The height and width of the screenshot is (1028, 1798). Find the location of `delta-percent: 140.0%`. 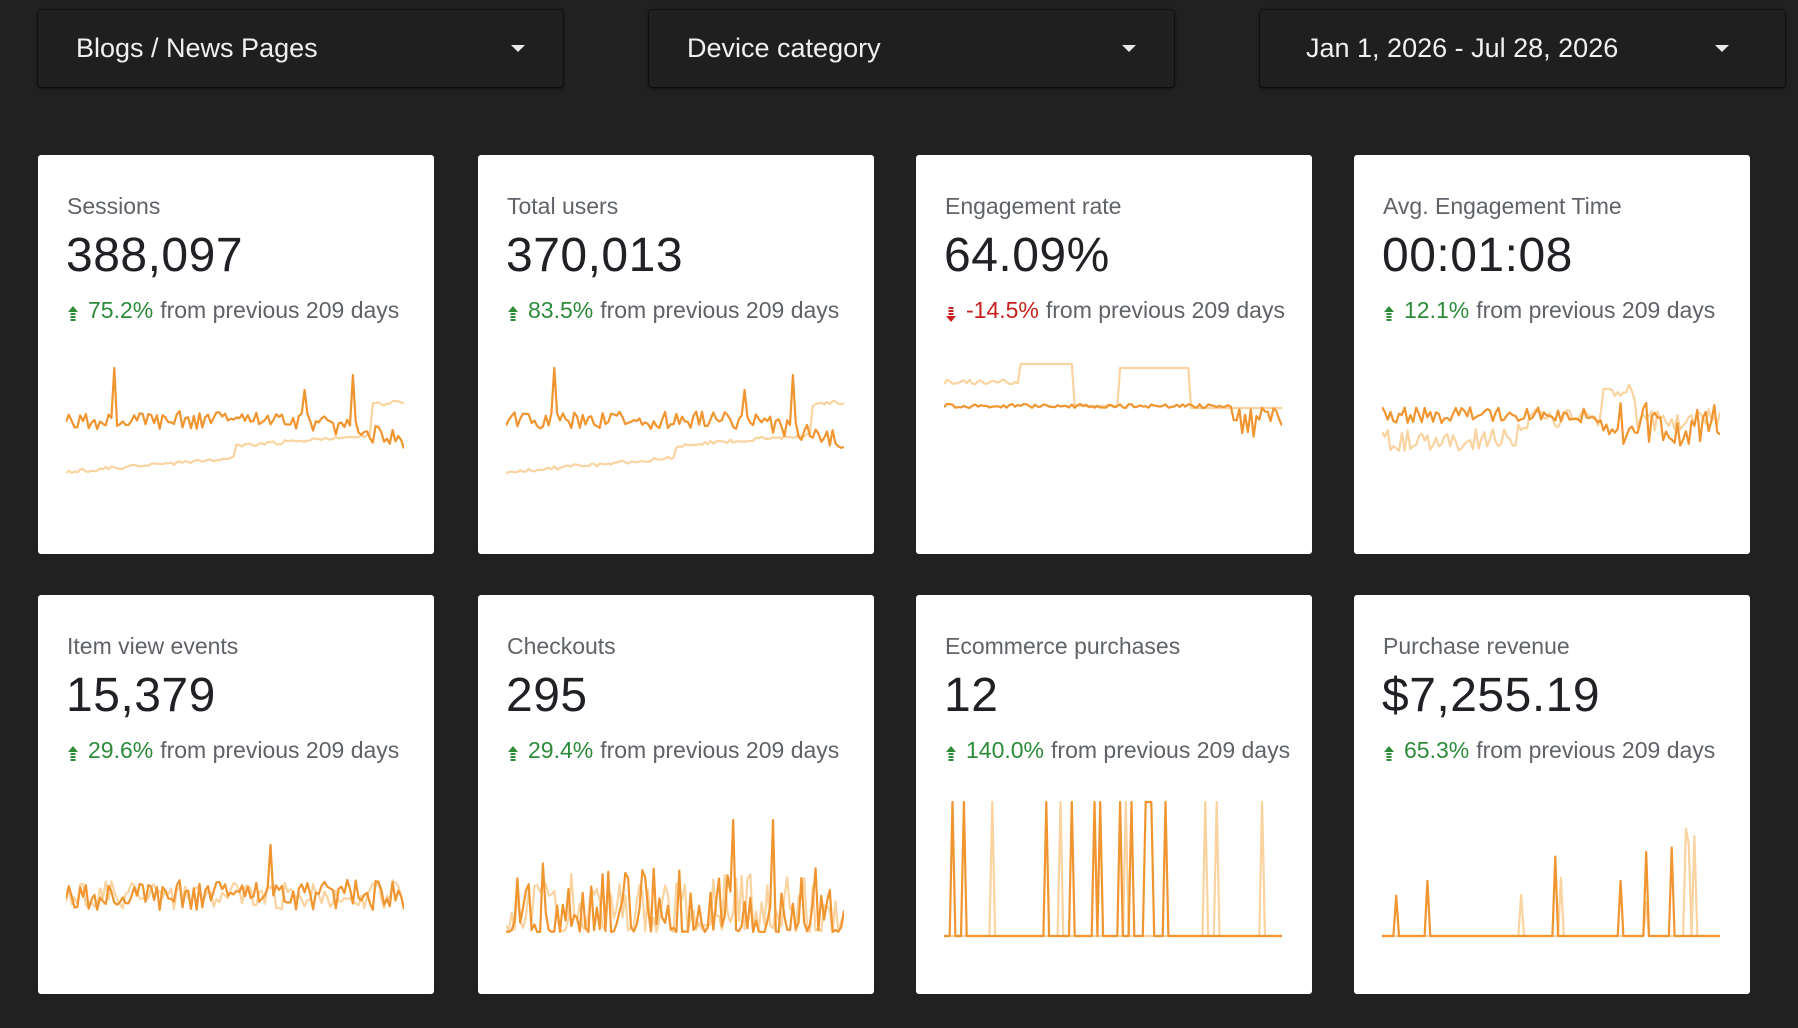

delta-percent: 140.0% is located at coordinates (1005, 750).